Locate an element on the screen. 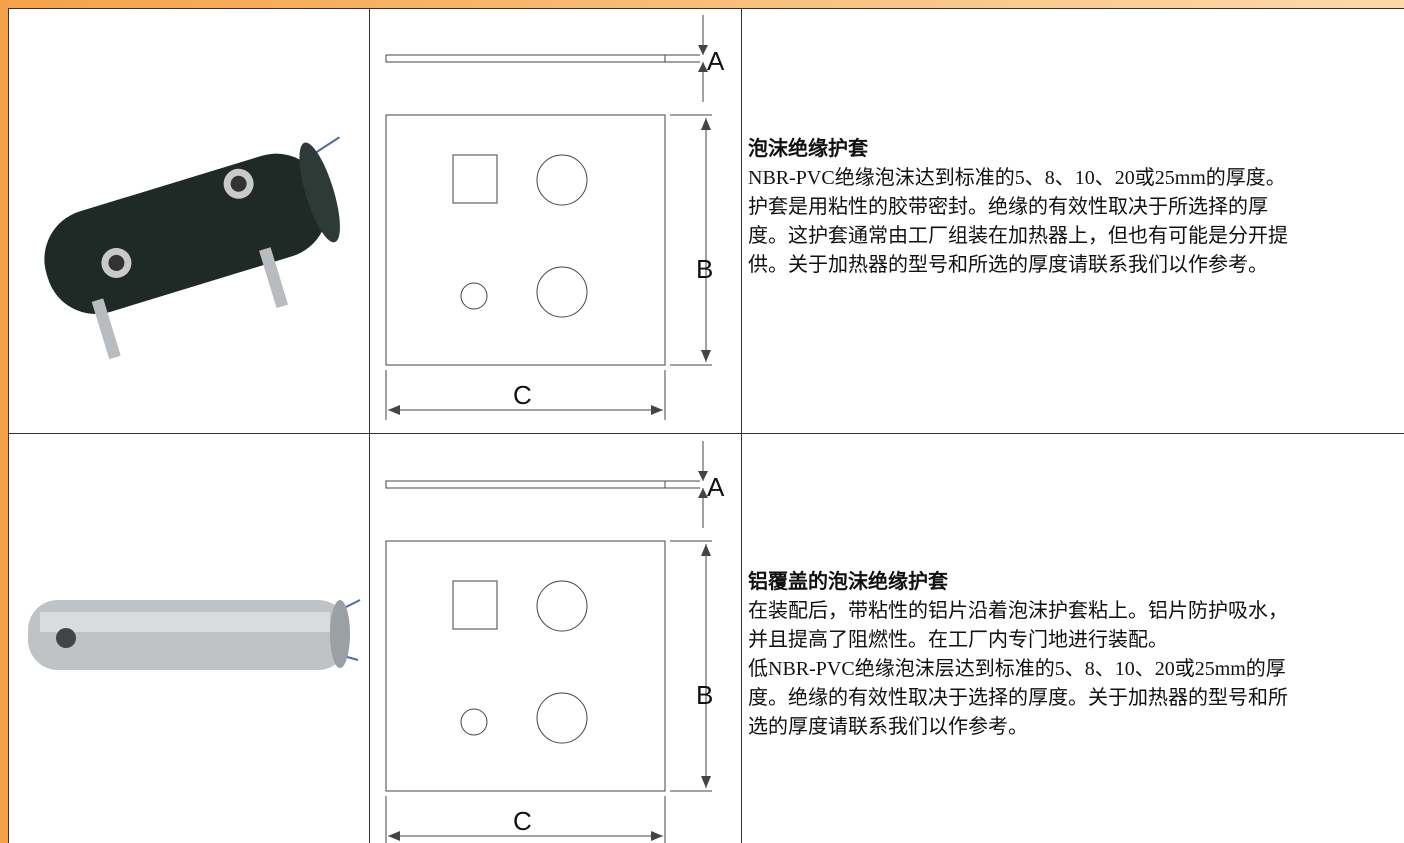  text-line: 供。关于加热器的型号和所选的厚度请联系我们以作参考。 is located at coordinates (1008, 265).